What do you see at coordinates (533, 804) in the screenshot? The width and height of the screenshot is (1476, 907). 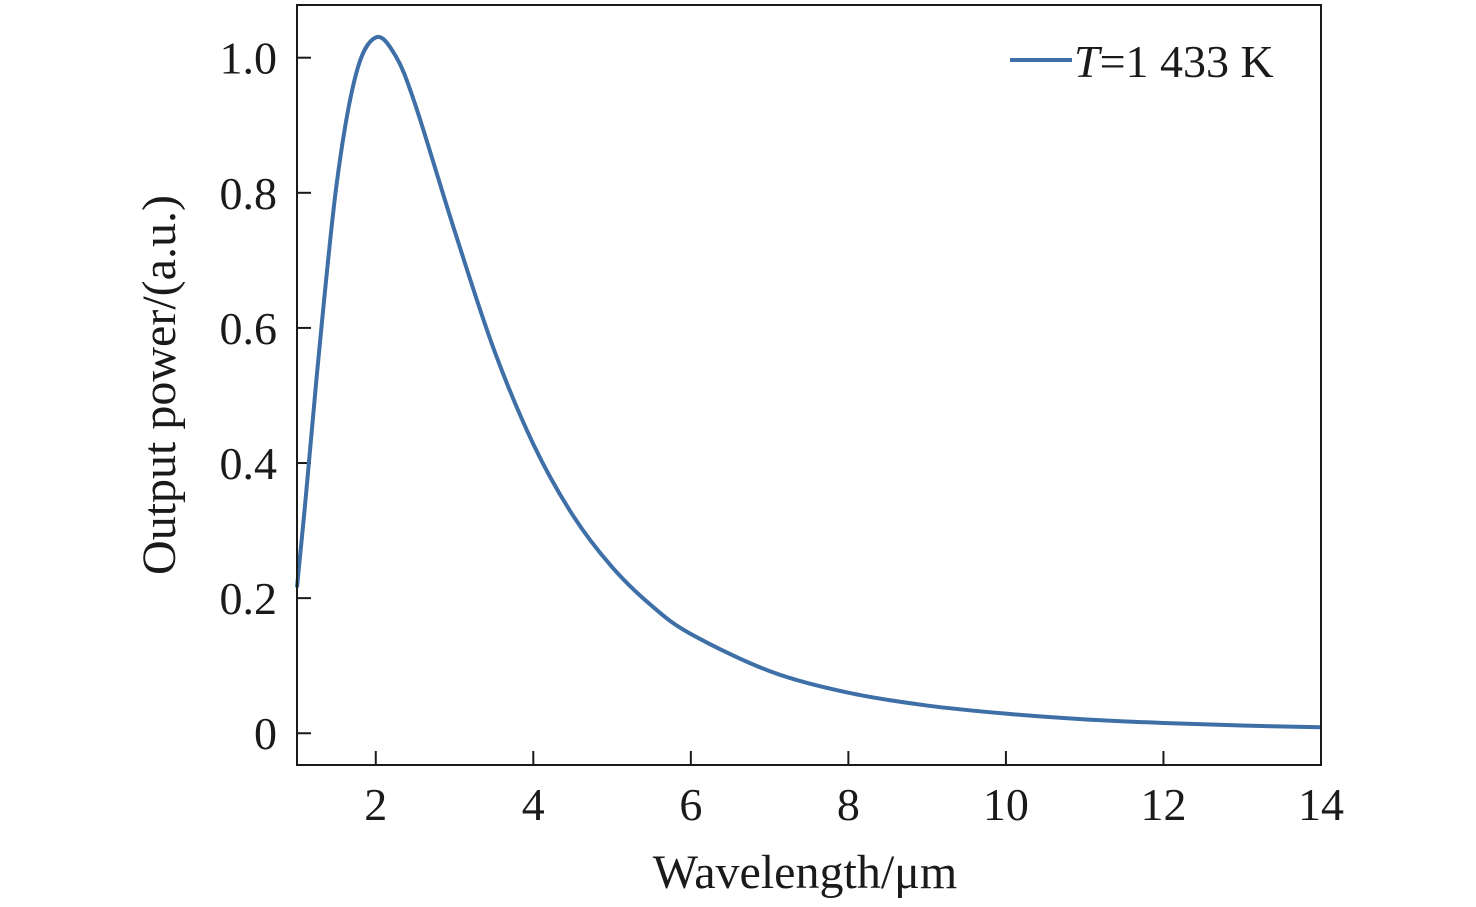 I see `x-tick-label: 4` at bounding box center [533, 804].